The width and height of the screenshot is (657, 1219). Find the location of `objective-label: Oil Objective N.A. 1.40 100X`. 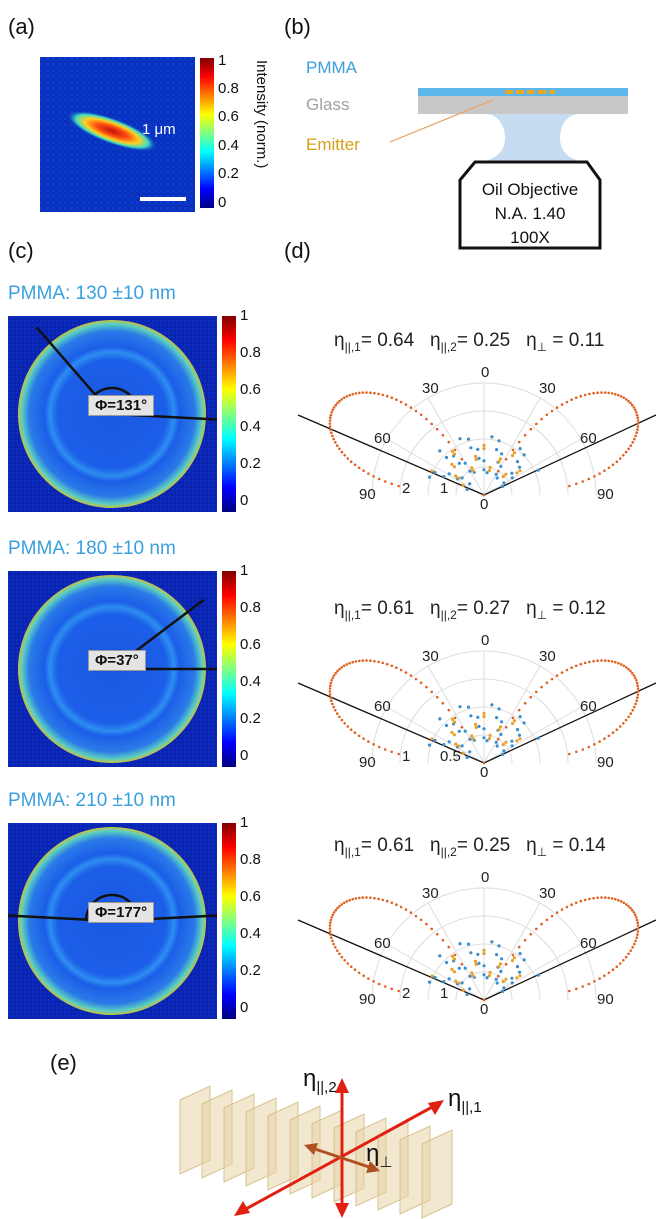

objective-label: Oil Objective N.A. 1.40 100X is located at coordinates (530, 214).